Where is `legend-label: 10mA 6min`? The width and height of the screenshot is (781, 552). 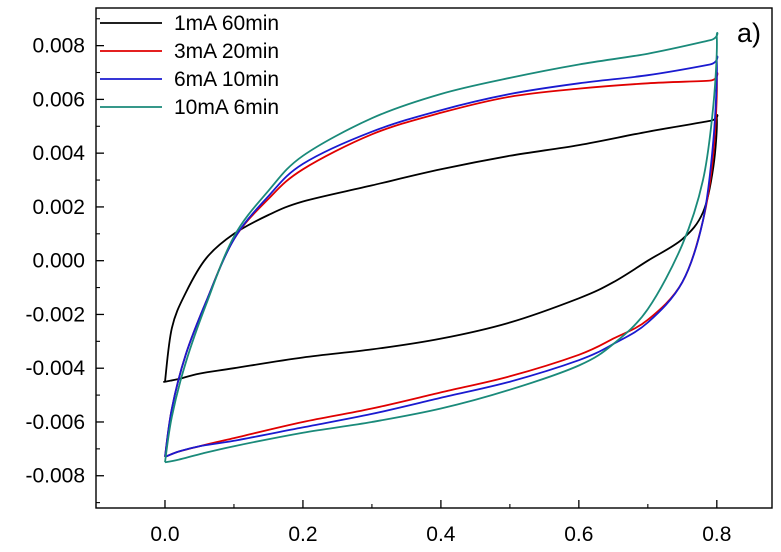
legend-label: 10mA 6min is located at coordinates (226, 107).